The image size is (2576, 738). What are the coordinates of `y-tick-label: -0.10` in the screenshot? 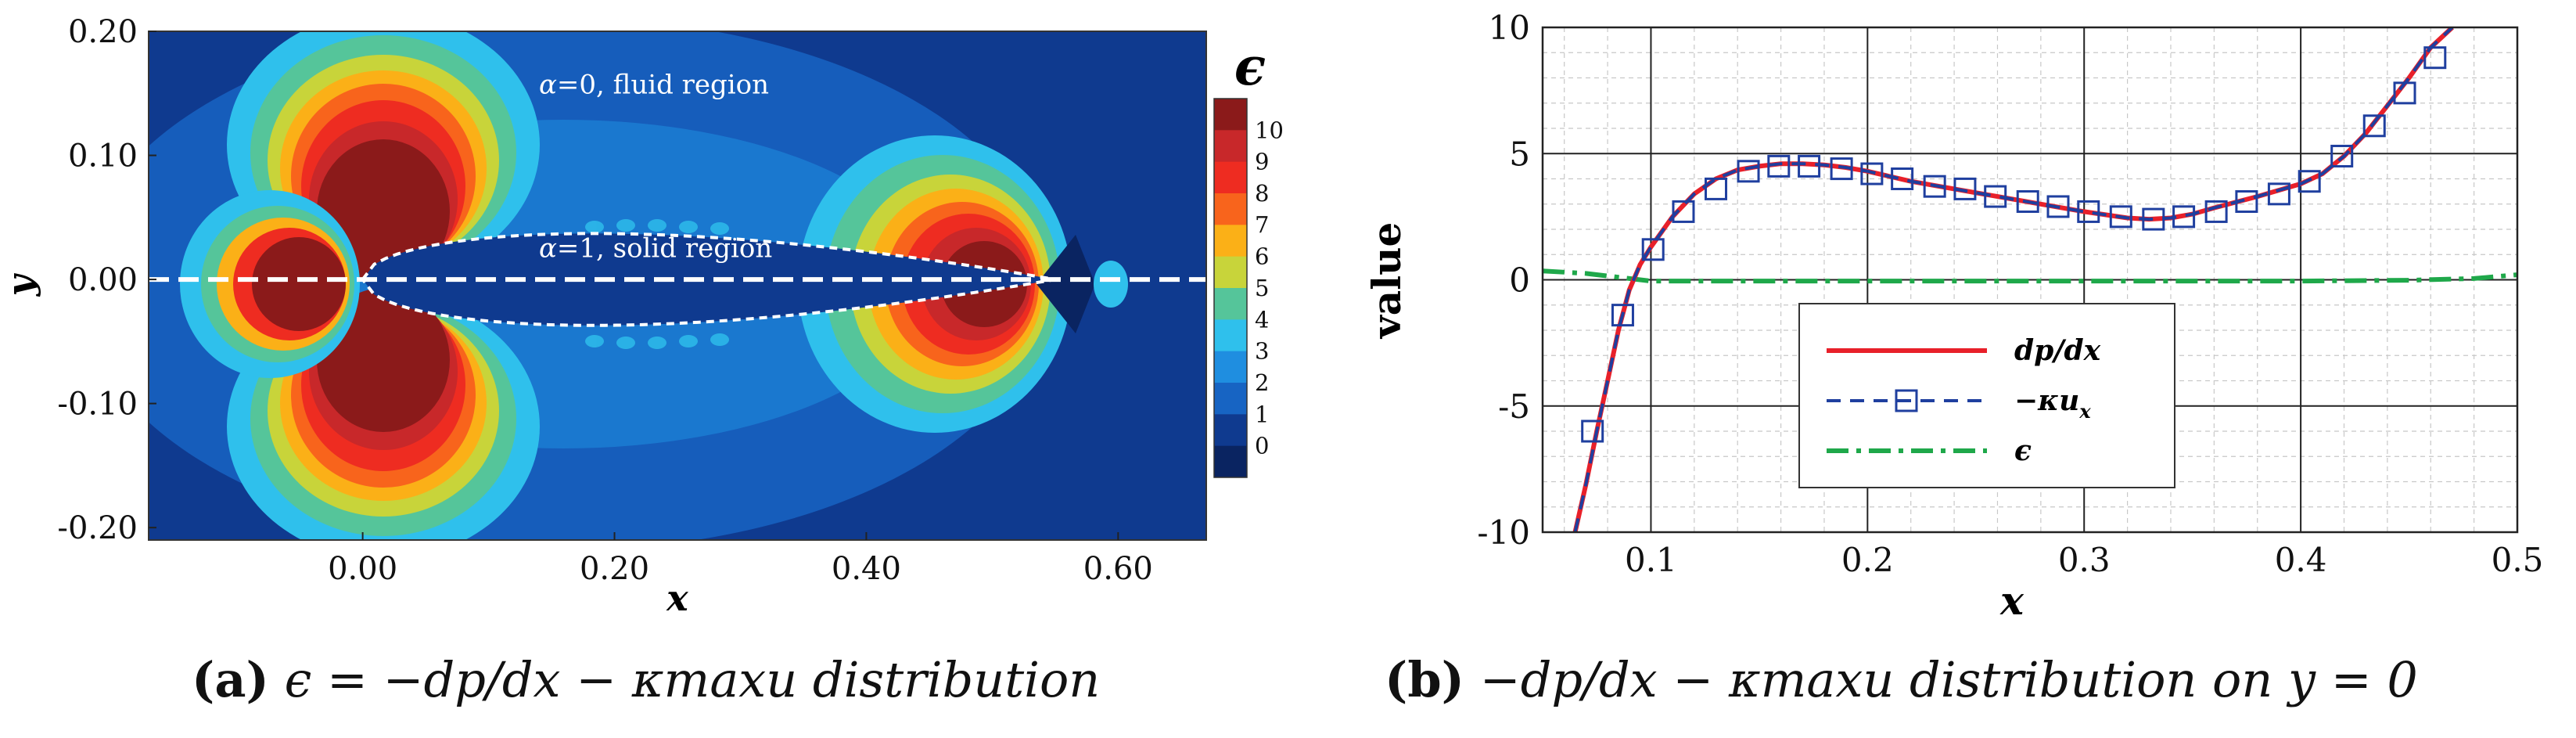 It's located at (97, 405).